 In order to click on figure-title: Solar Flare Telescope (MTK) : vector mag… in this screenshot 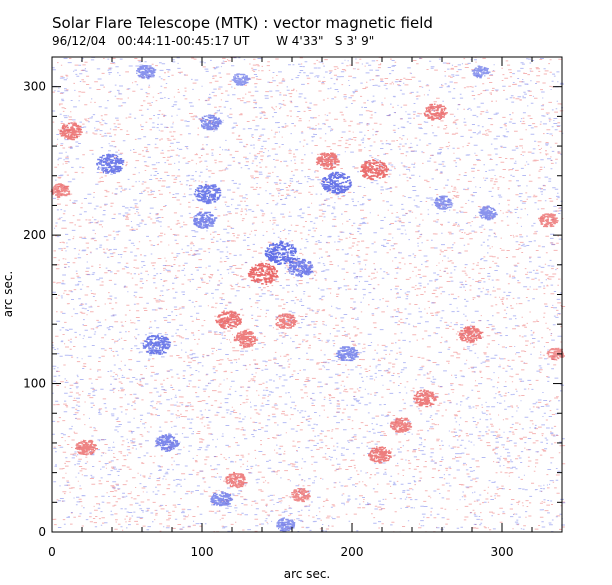, I will do `click(242, 23)`.